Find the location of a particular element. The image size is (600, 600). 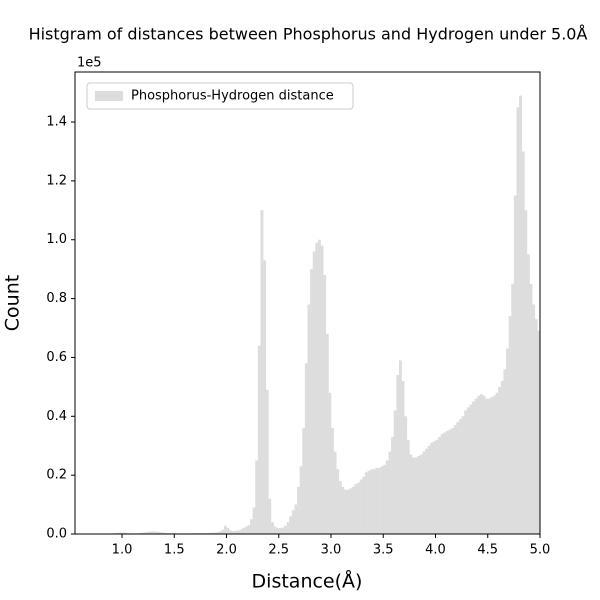

y-tick-label: 1.4 is located at coordinates (56, 122).